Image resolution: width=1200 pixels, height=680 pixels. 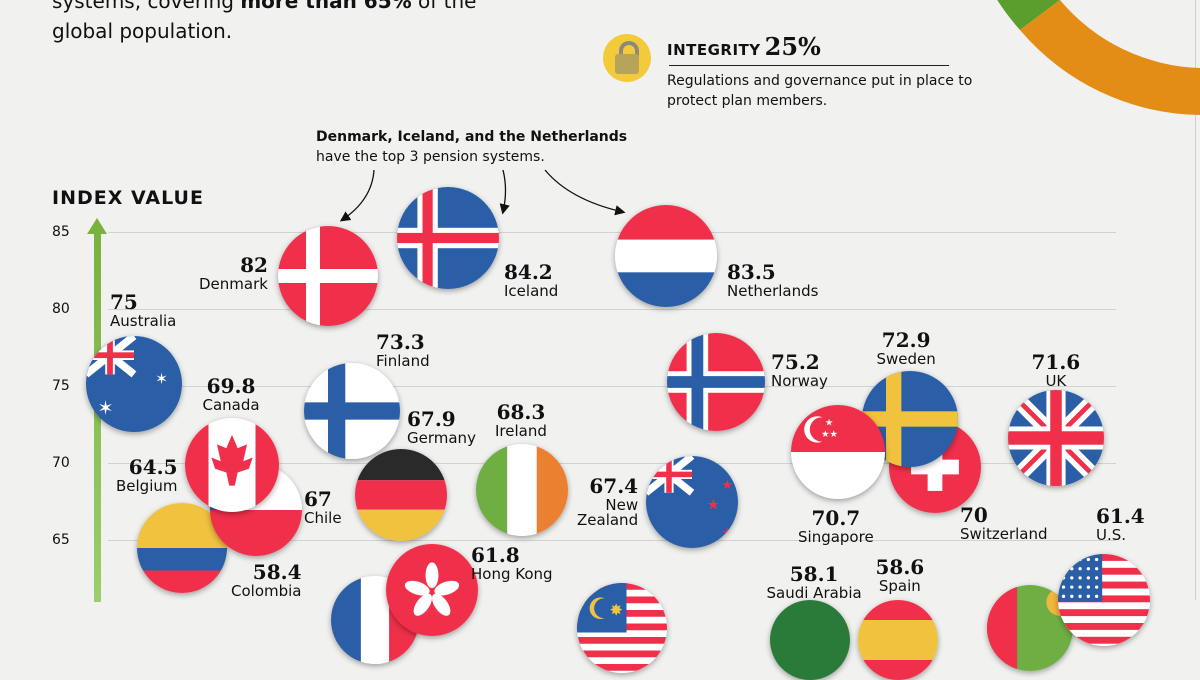 I want to click on data-value: 75.2, so click(x=795, y=362).